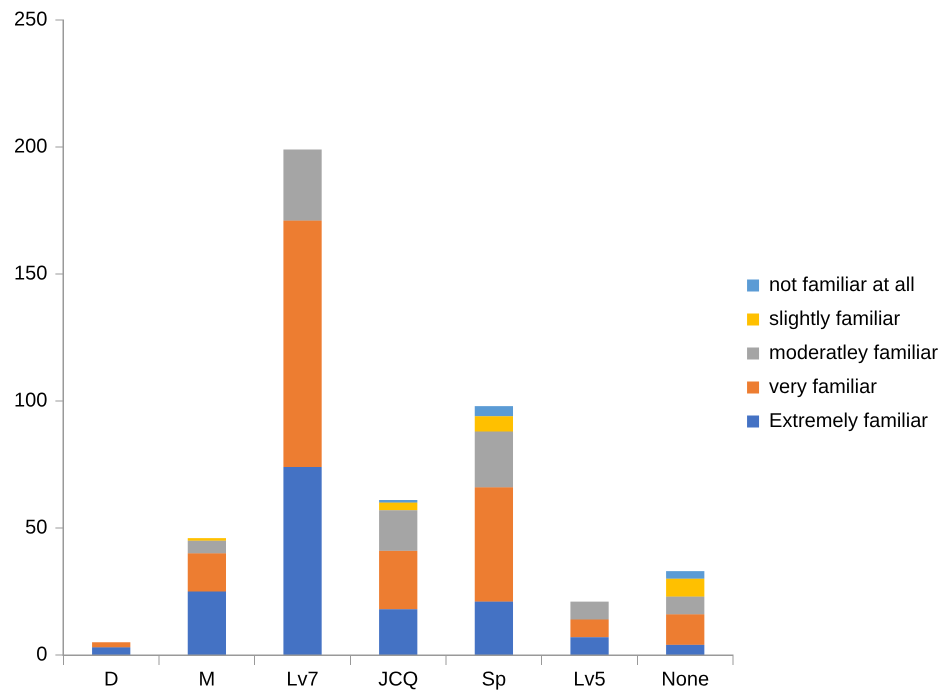  What do you see at coordinates (842, 285) in the screenshot?
I see `legend-label: not familiar at all` at bounding box center [842, 285].